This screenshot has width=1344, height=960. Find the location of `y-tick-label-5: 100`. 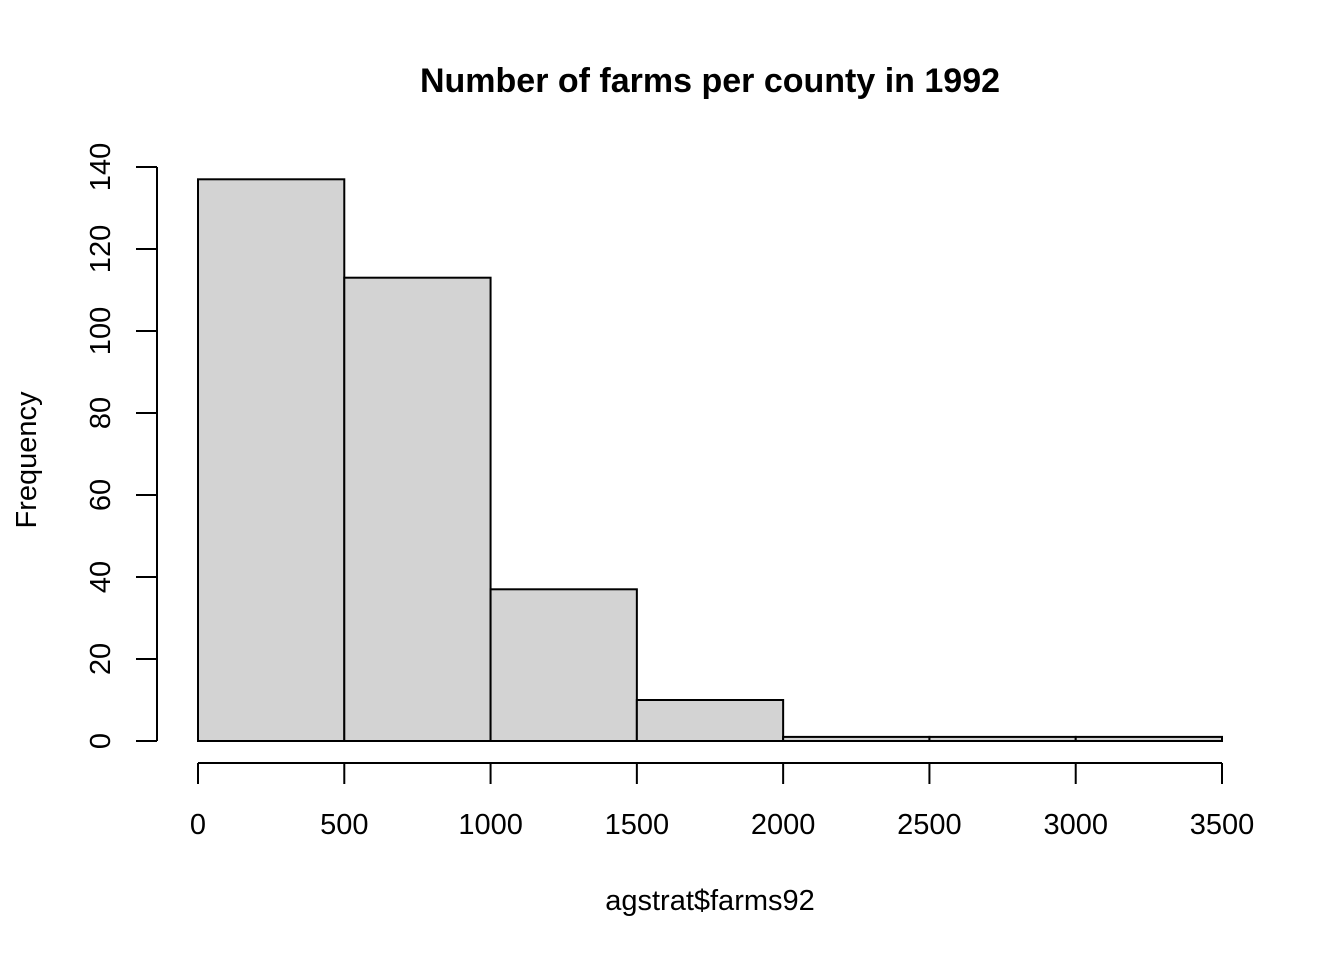

y-tick-label-5: 100 is located at coordinates (101, 331).